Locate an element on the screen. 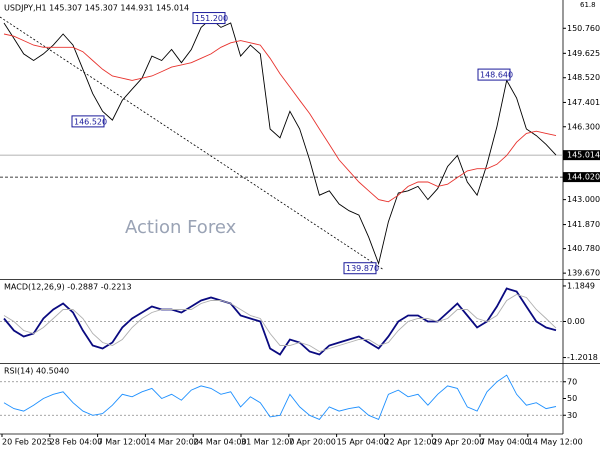 This screenshot has height=450, width=600. x-tick-label: 28 Feb 04:00 is located at coordinates (76, 442).